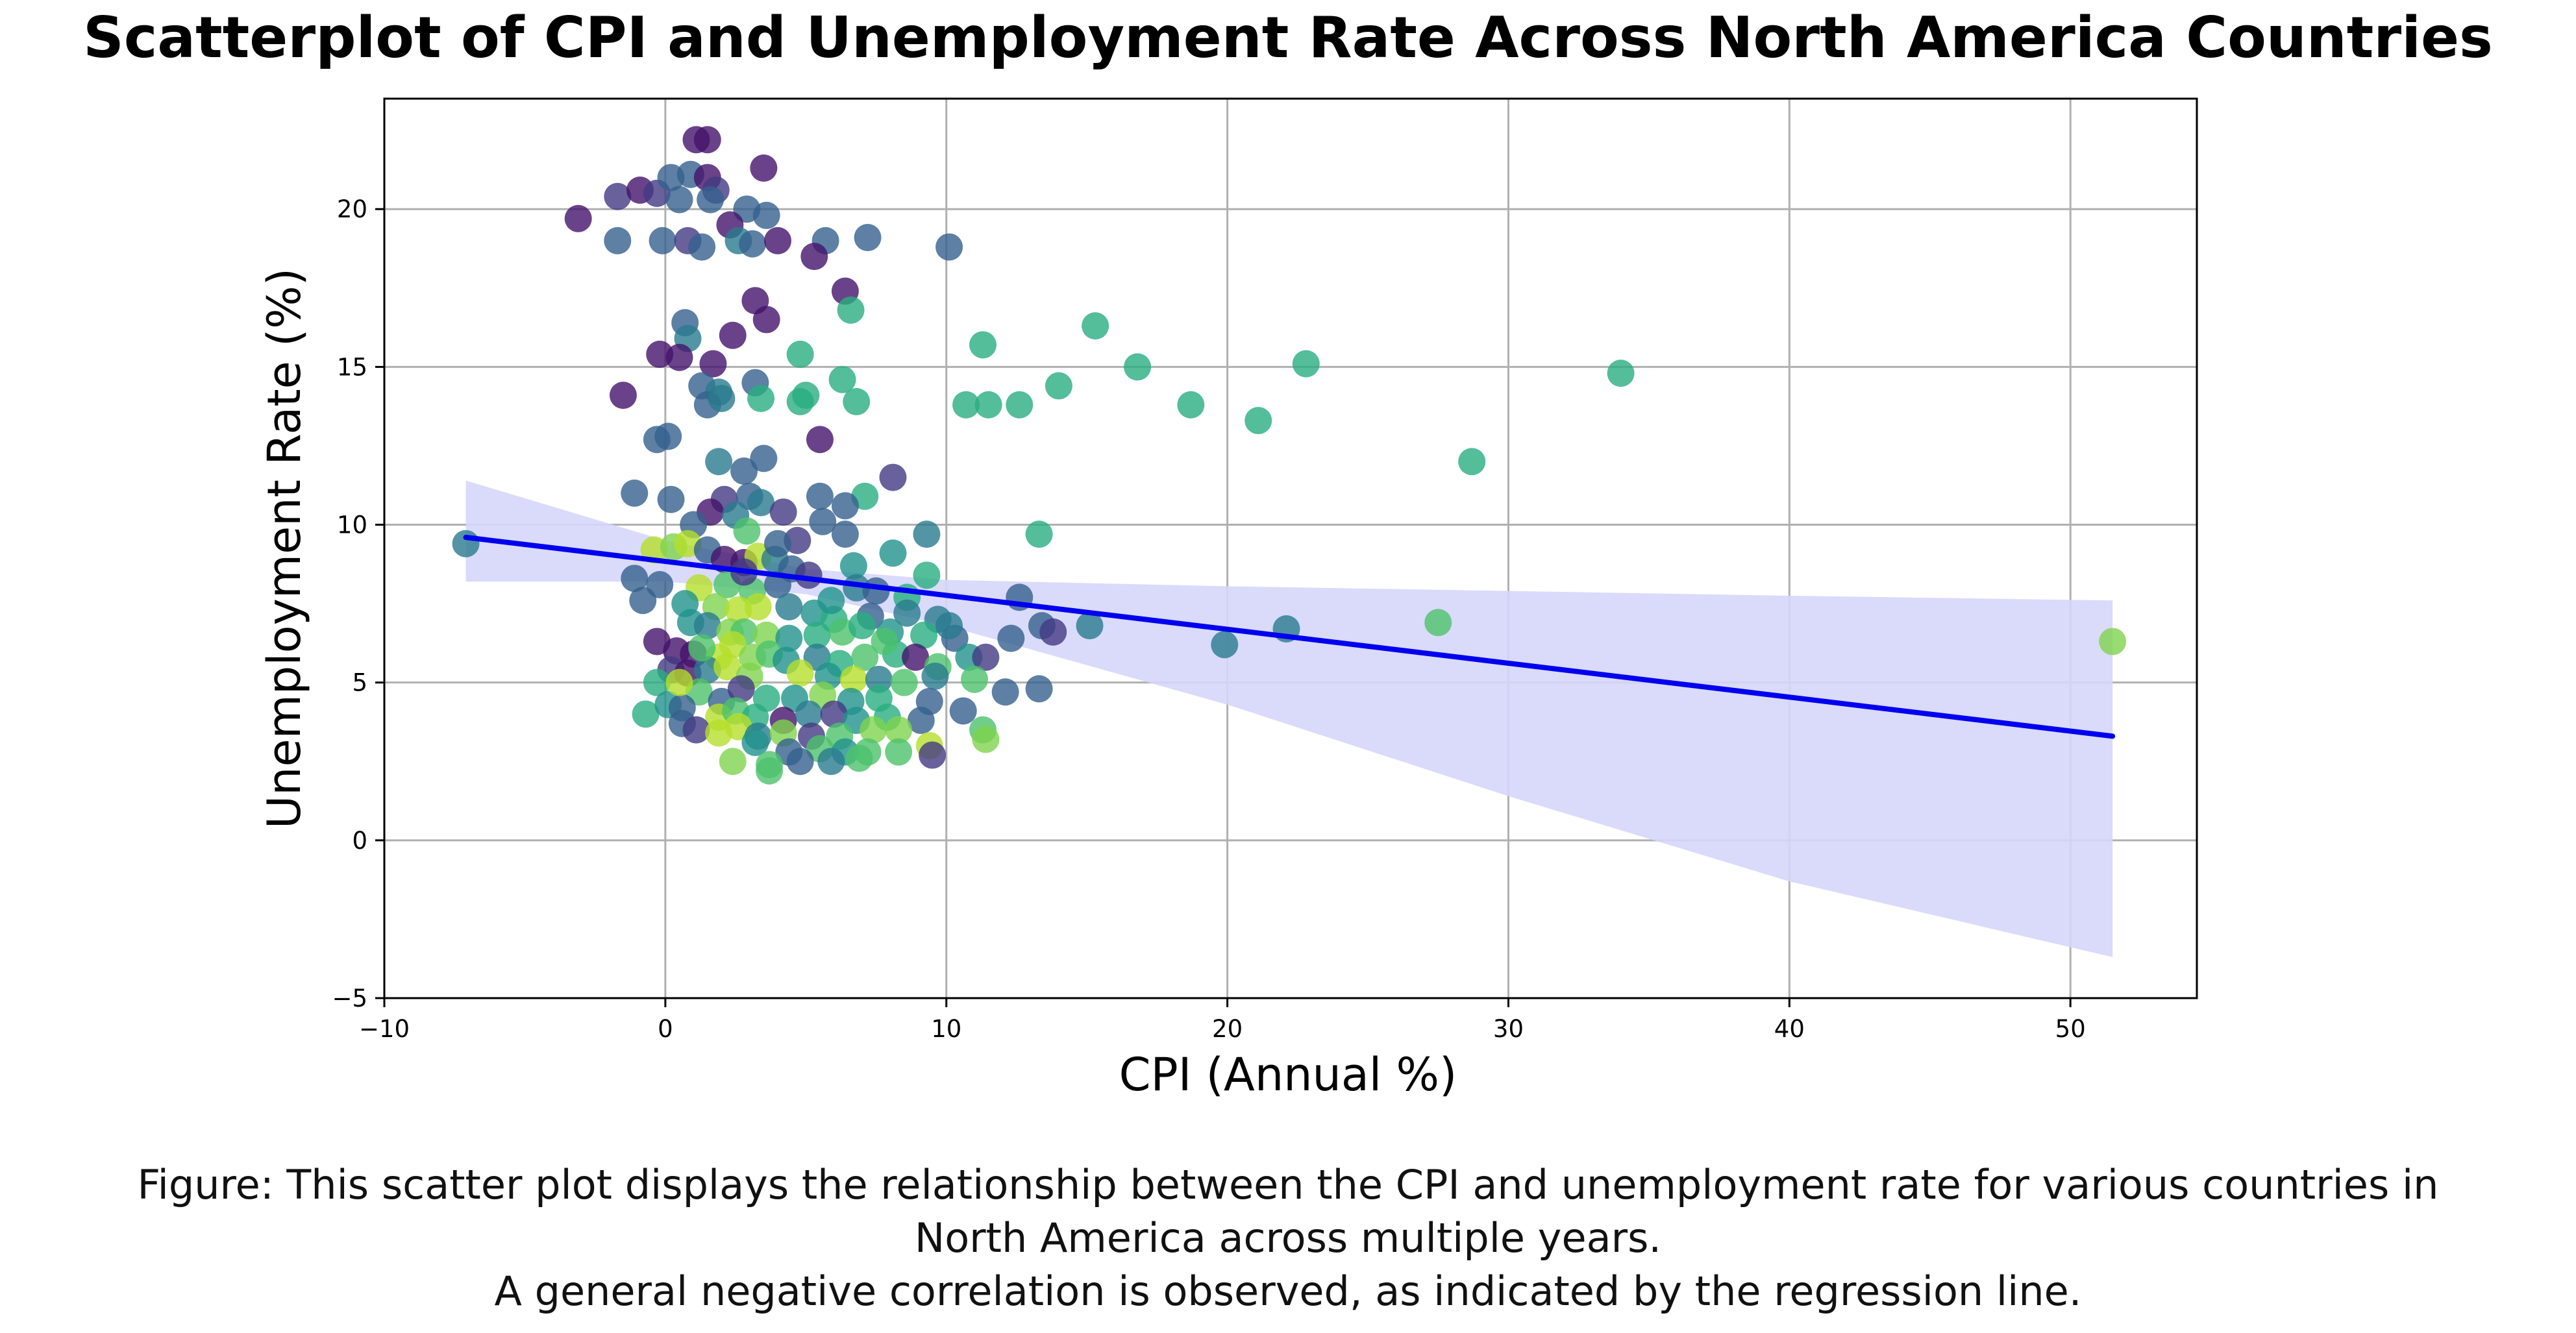  Describe the element at coordinates (284, 548) in the screenshot. I see `y-axis-label: Unemployment Rate (%)` at that location.